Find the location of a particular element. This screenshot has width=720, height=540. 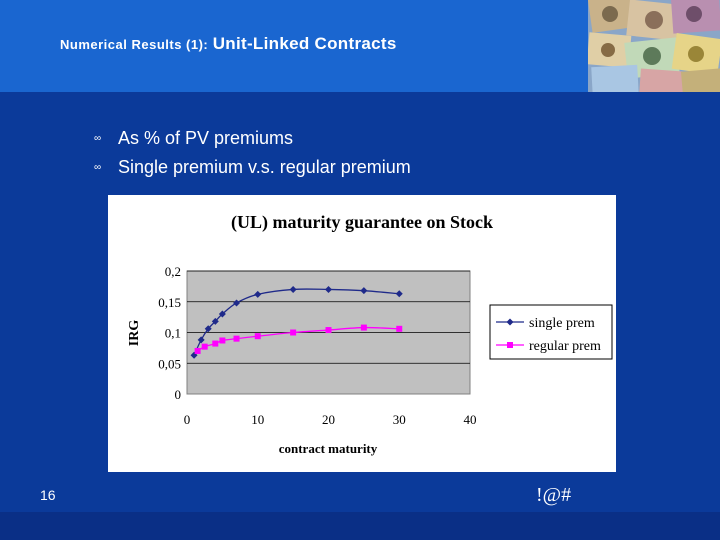

bullet-text: As % of PV premiums is located at coordinates (206, 138).